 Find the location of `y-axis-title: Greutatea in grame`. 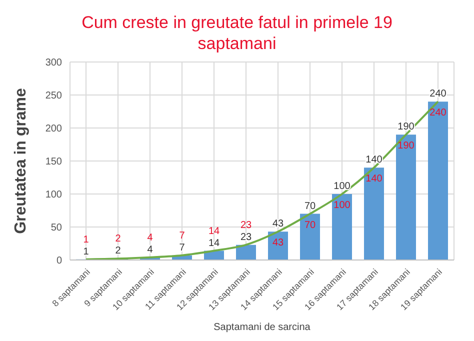

y-axis-title: Greutatea in grame is located at coordinates (21, 161).